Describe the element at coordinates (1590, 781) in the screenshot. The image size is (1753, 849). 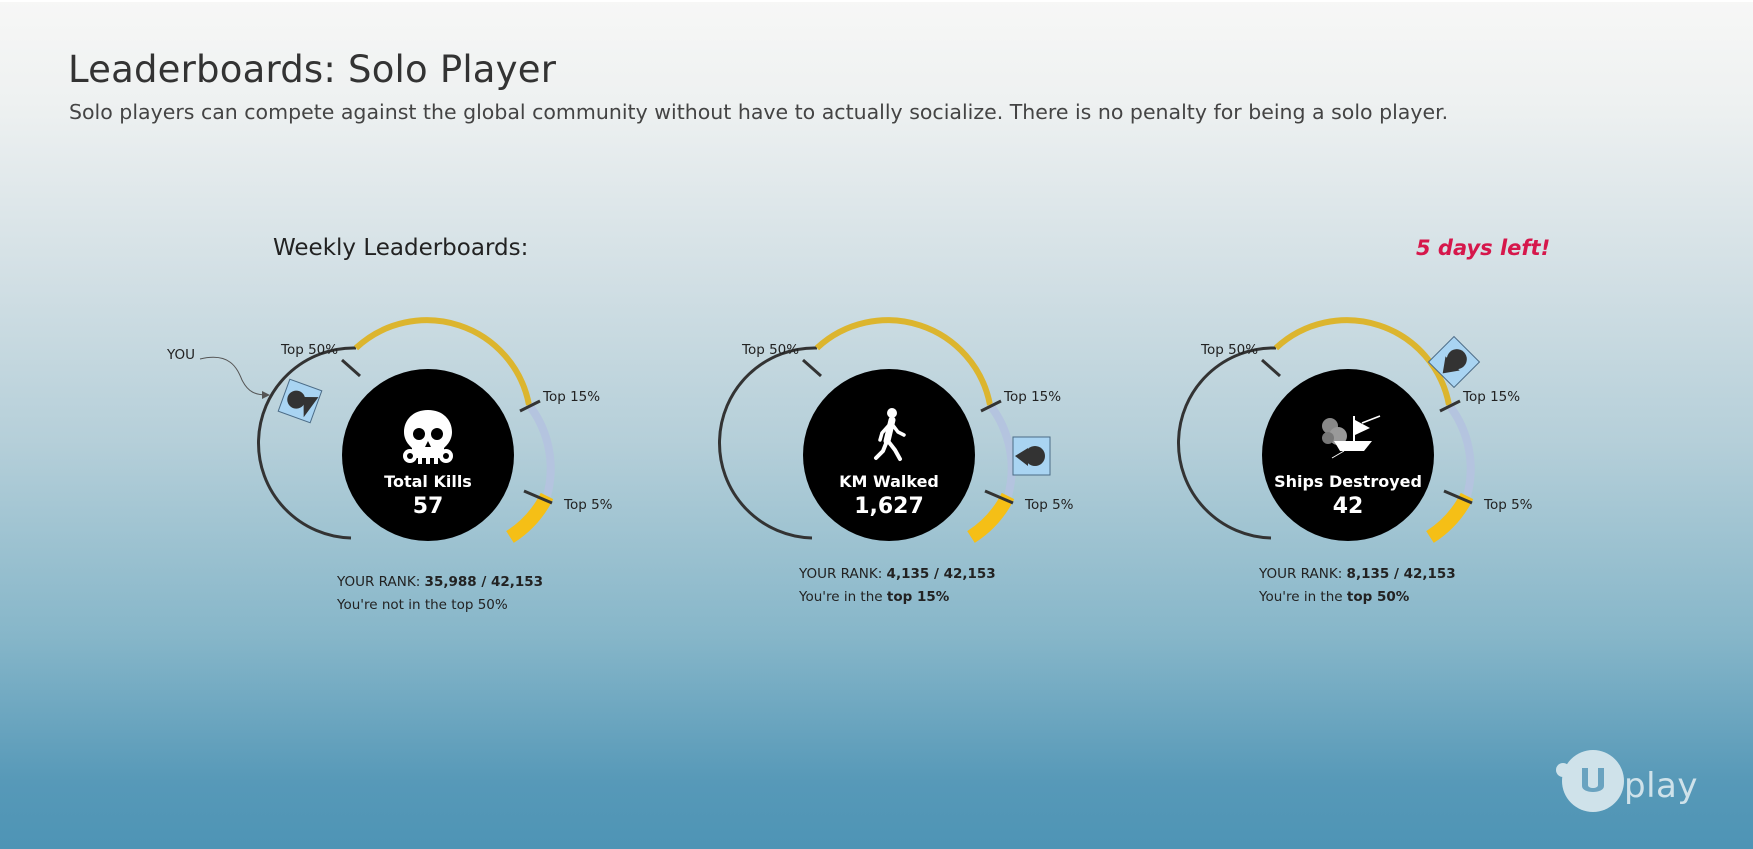
I see `uplay-logo` at that location.